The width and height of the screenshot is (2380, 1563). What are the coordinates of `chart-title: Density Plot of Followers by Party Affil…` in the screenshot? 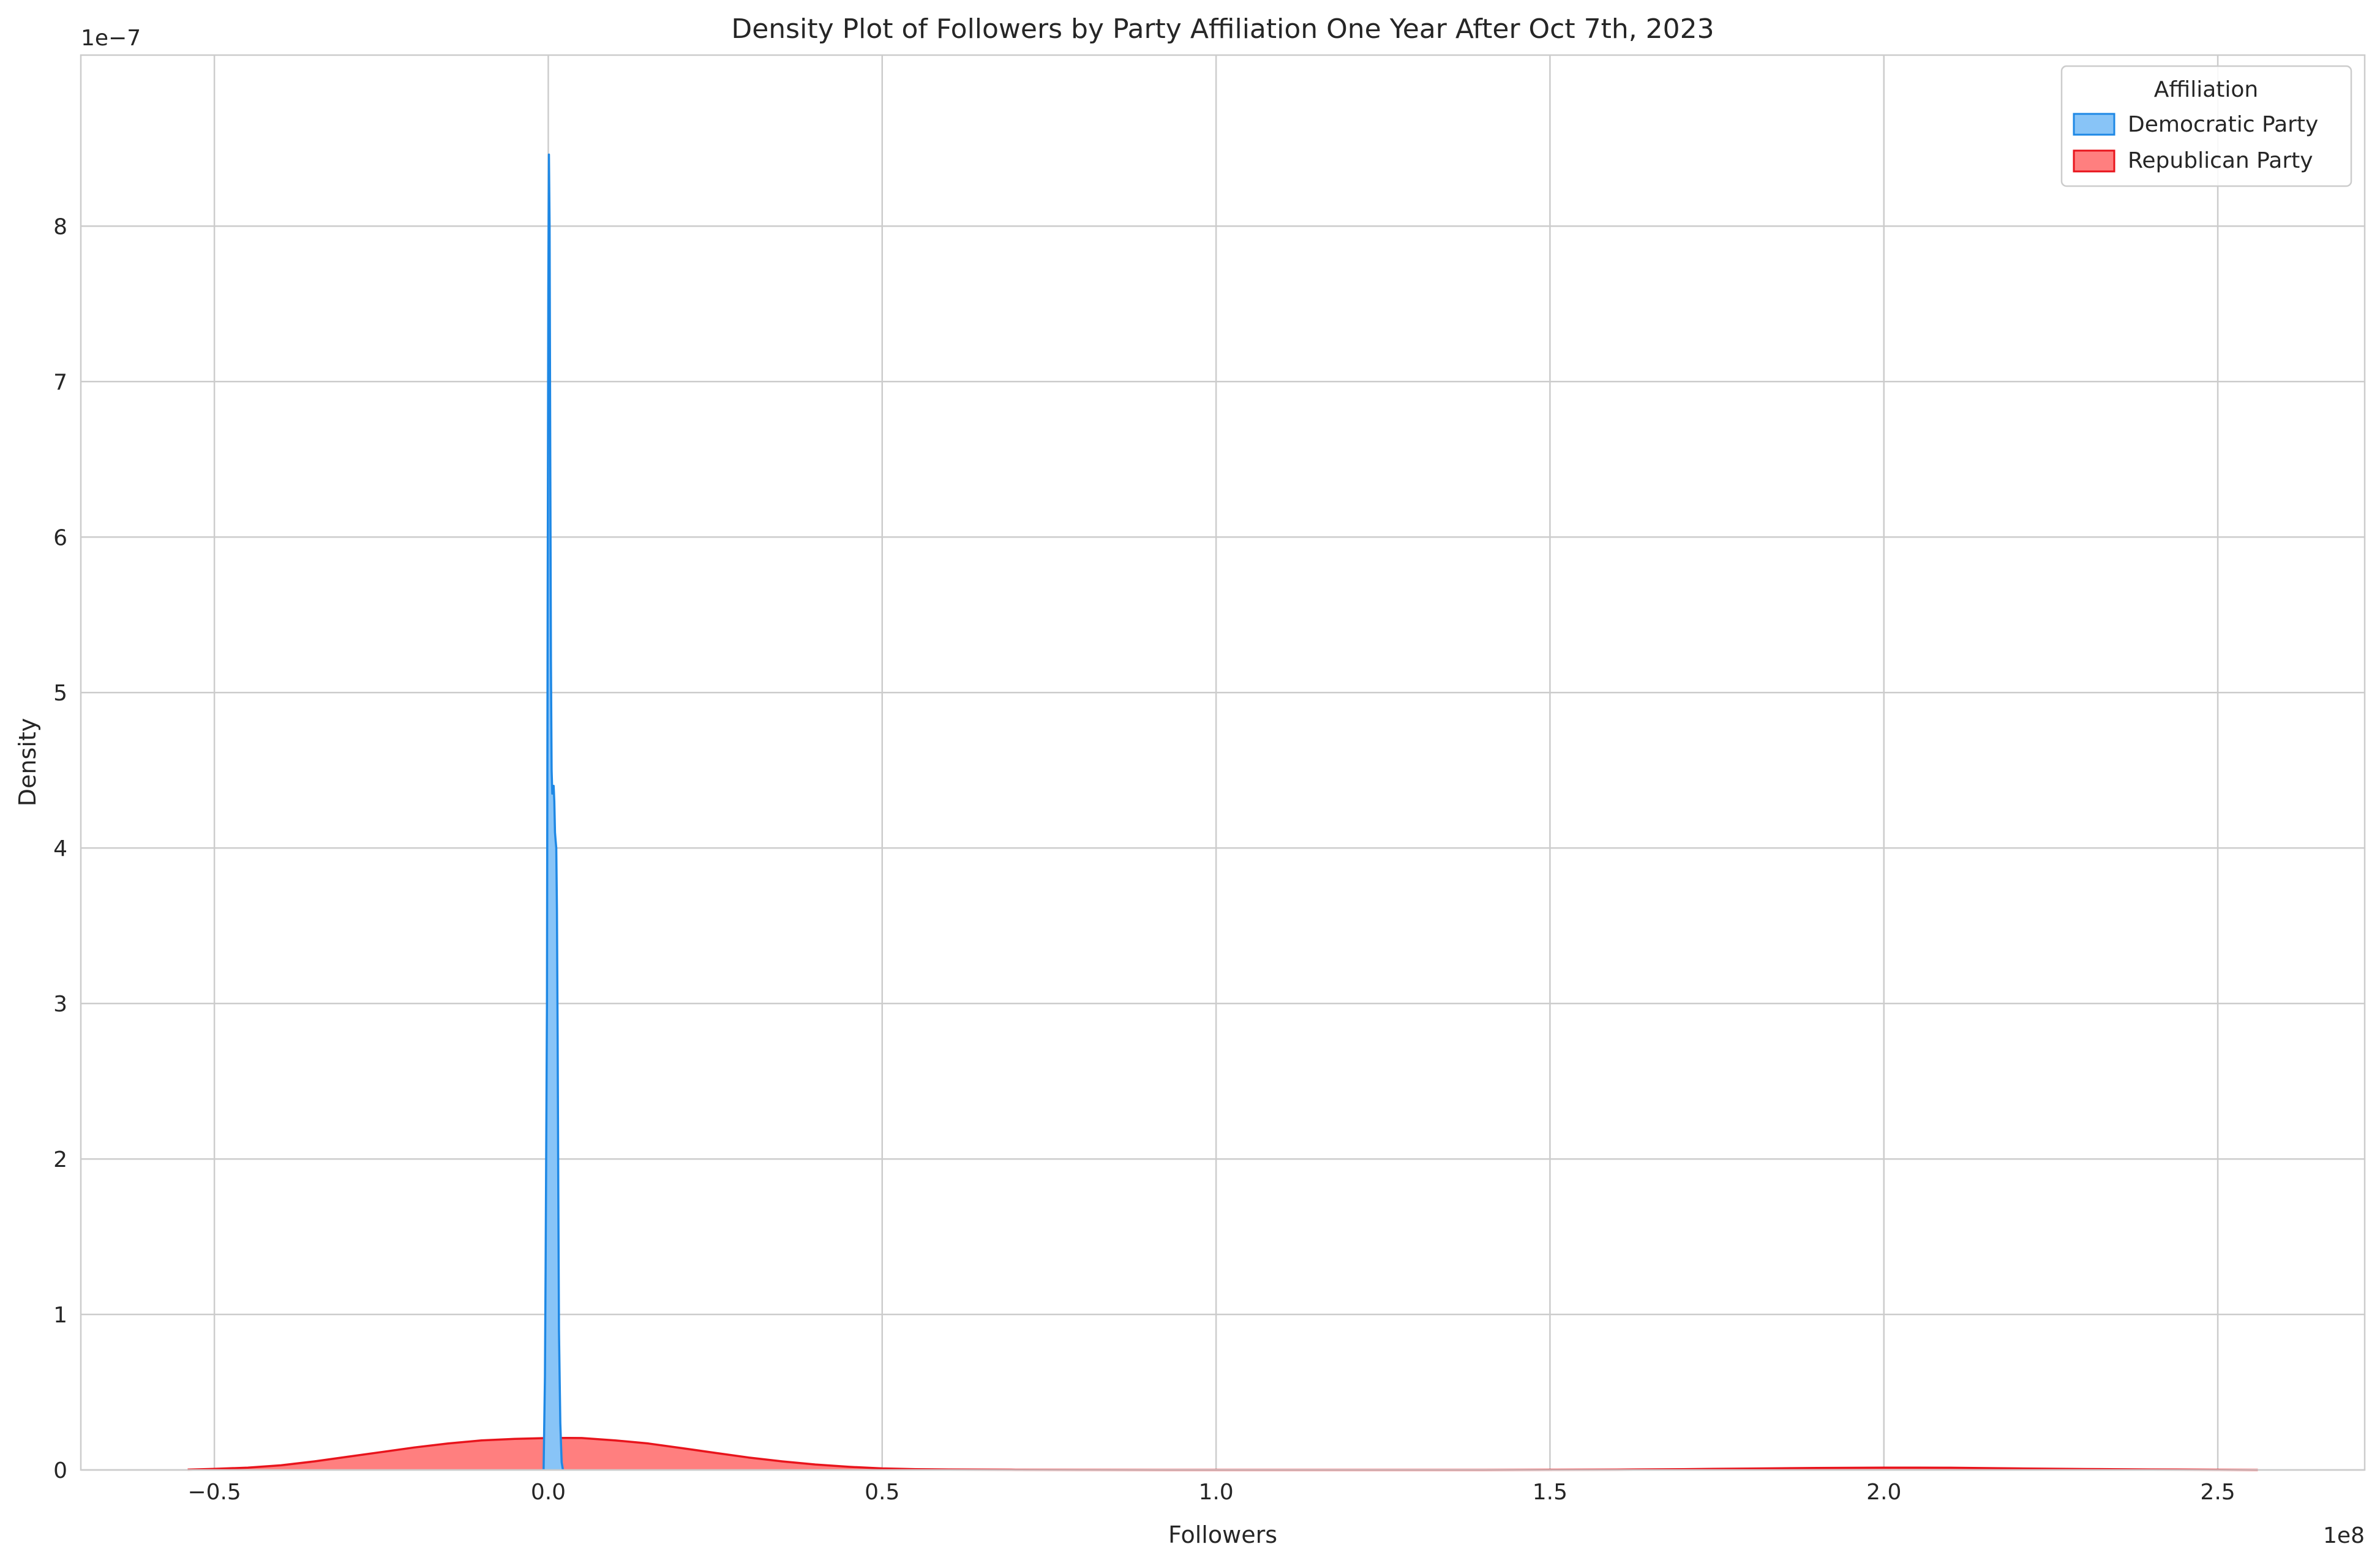 It's located at (1222, 29).